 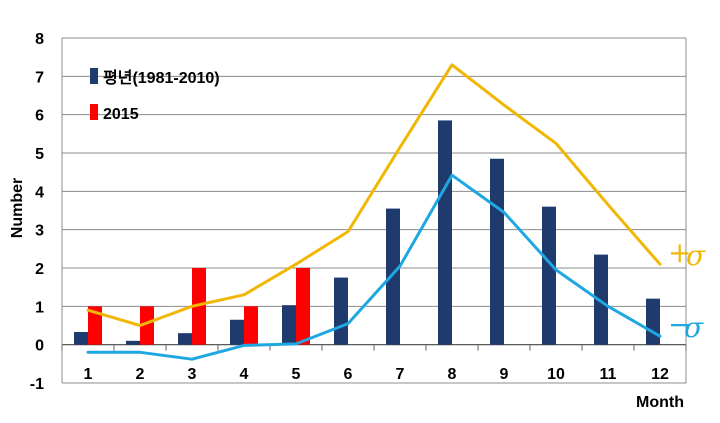 I want to click on y-tick-label: 4, so click(x=39, y=192).